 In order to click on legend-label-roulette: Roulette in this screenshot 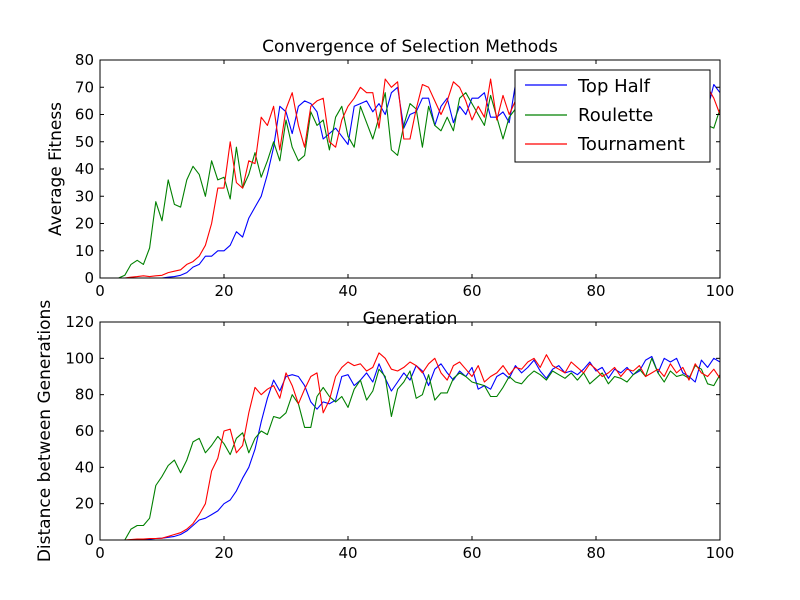, I will do `click(615, 115)`.